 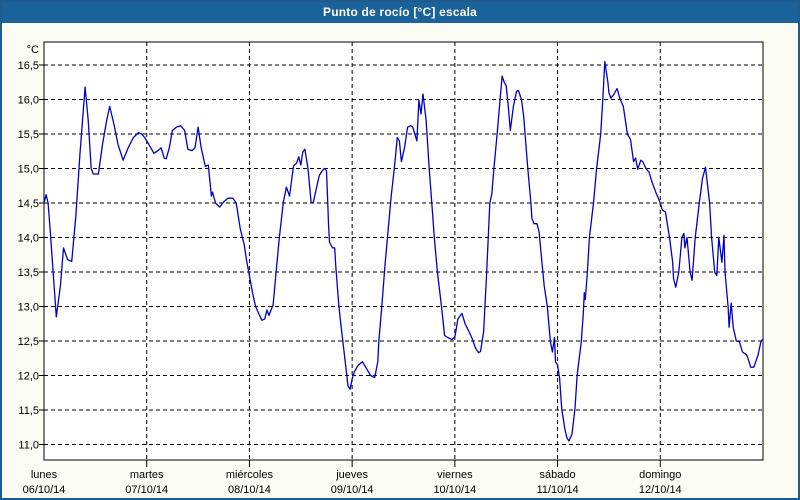 What do you see at coordinates (28, 446) in the screenshot?
I see `y-tick-label: 11,0` at bounding box center [28, 446].